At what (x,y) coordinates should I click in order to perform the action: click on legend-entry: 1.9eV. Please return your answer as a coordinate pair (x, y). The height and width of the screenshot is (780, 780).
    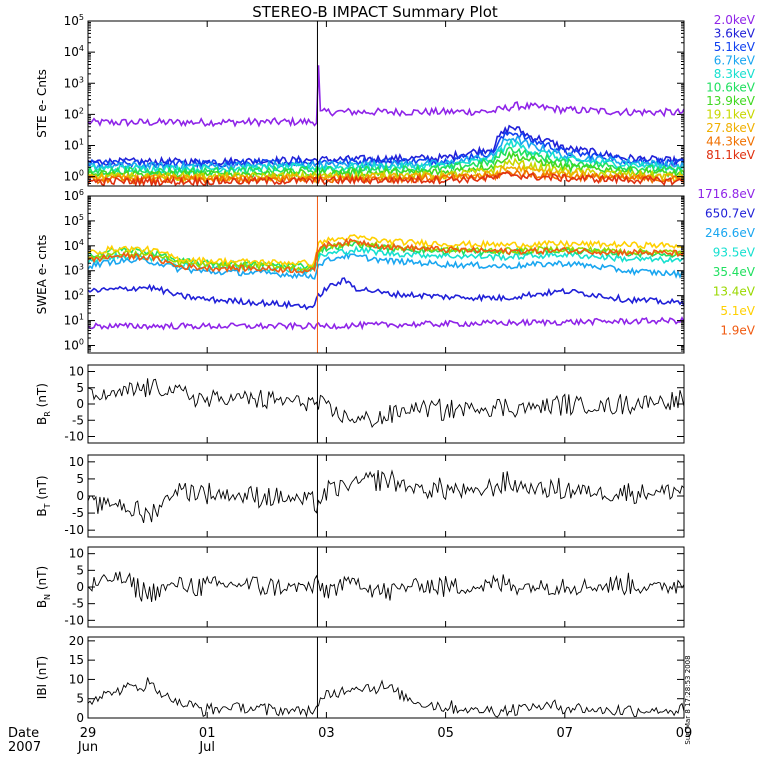
    Looking at the image, I should click on (737, 331).